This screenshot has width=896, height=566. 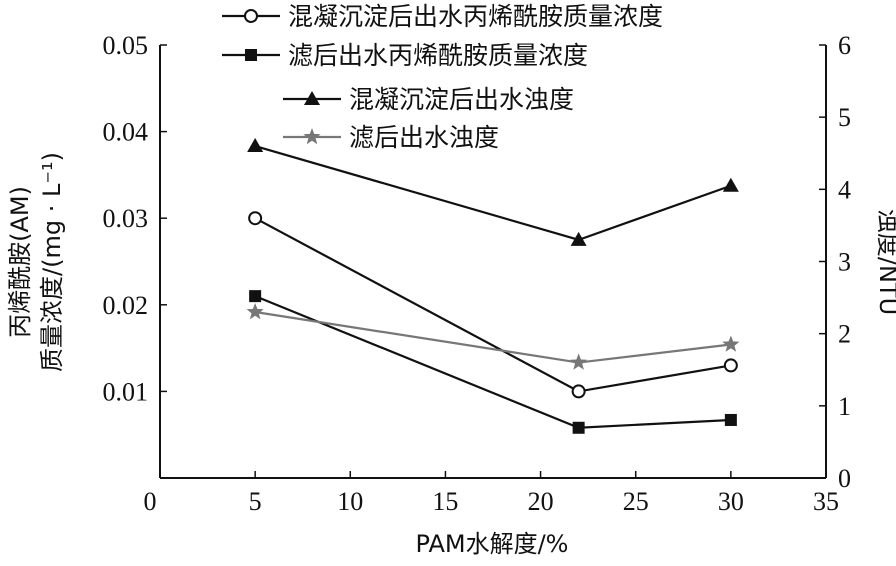 What do you see at coordinates (541, 501) in the screenshot?
I see `x-tick-label: 20` at bounding box center [541, 501].